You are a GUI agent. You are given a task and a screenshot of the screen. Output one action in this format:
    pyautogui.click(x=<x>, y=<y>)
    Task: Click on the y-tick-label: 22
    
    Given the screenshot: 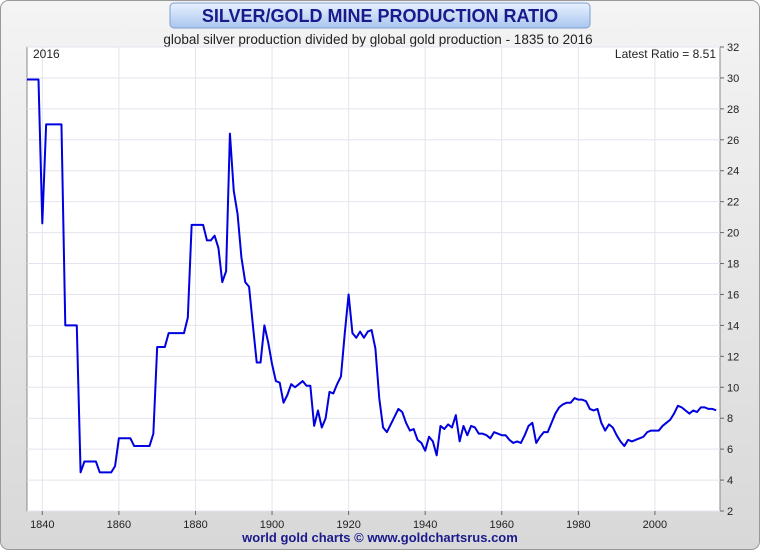 What is the action you would take?
    pyautogui.click(x=733, y=203)
    